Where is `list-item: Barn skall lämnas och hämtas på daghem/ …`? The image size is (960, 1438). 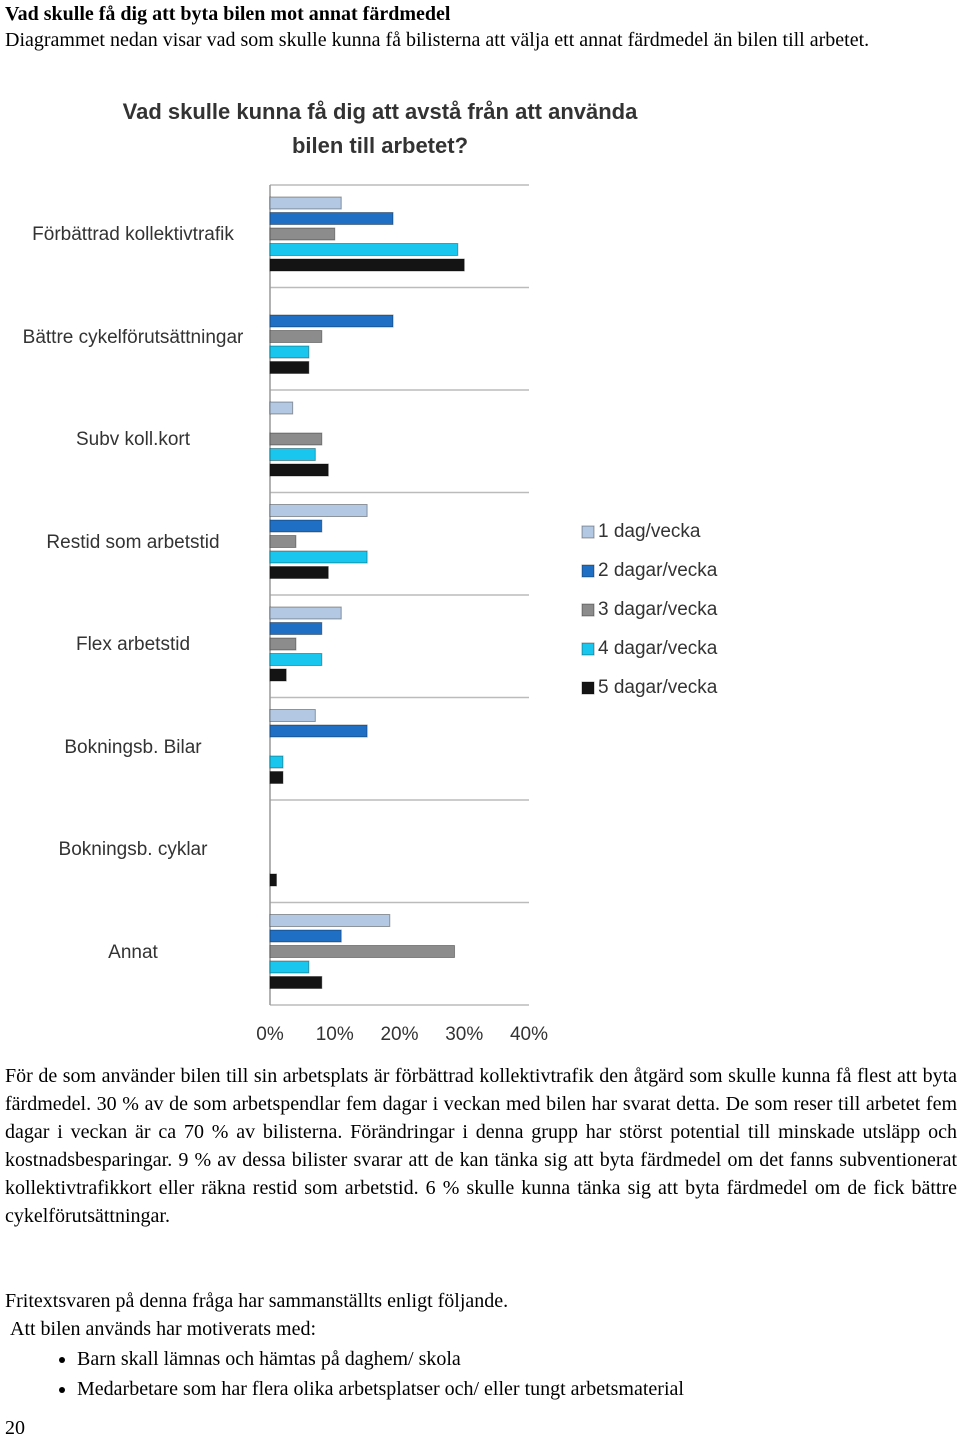 list-item: Barn skall lämnas och hämtas på daghem/ … is located at coordinates (380, 1359).